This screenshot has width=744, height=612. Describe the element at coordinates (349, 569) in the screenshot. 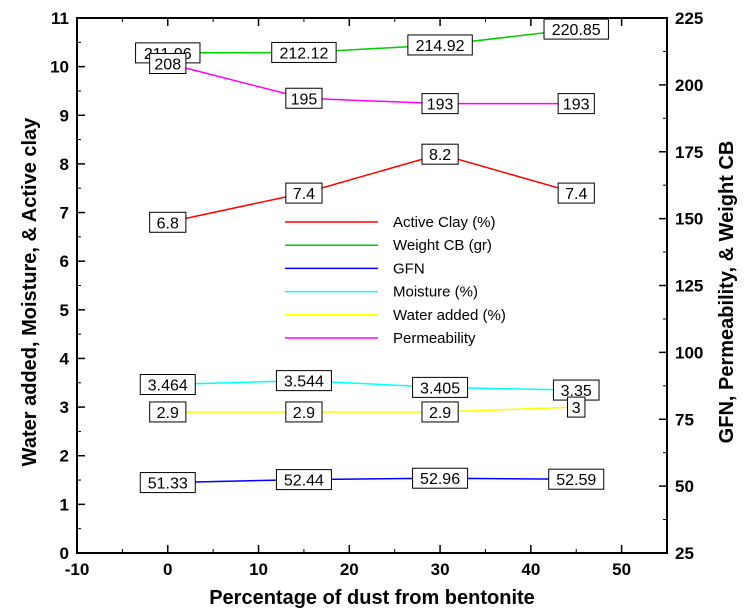

I see `x-tick-label: 20` at that location.